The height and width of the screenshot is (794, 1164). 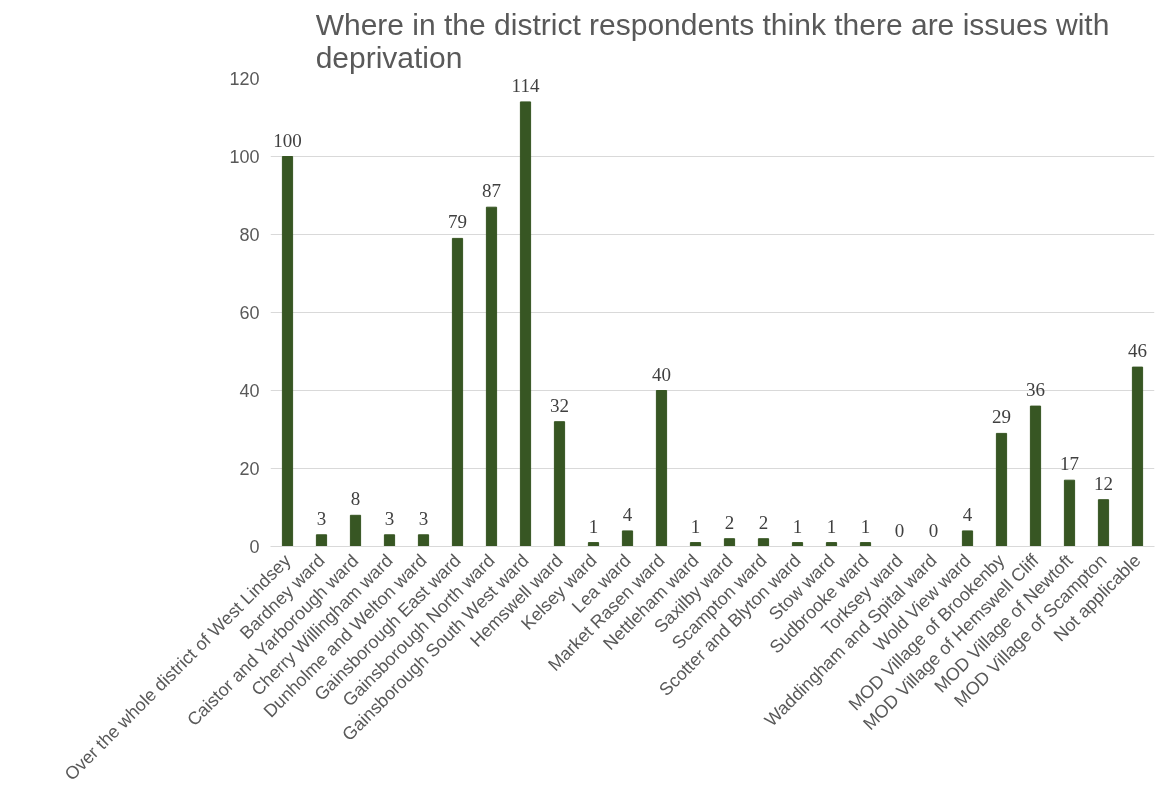 I want to click on data-label: 100, so click(x=287, y=140).